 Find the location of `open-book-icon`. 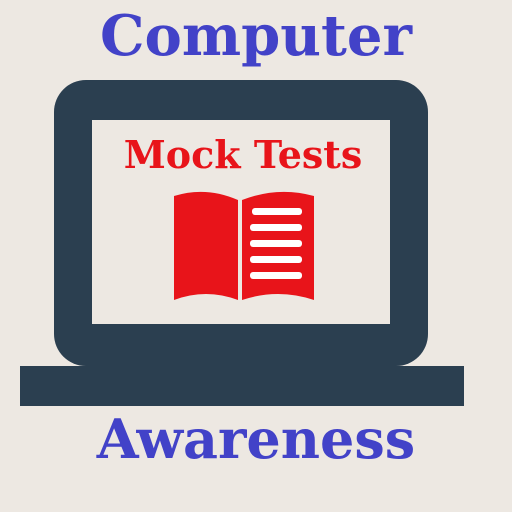

open-book-icon is located at coordinates (244, 245).